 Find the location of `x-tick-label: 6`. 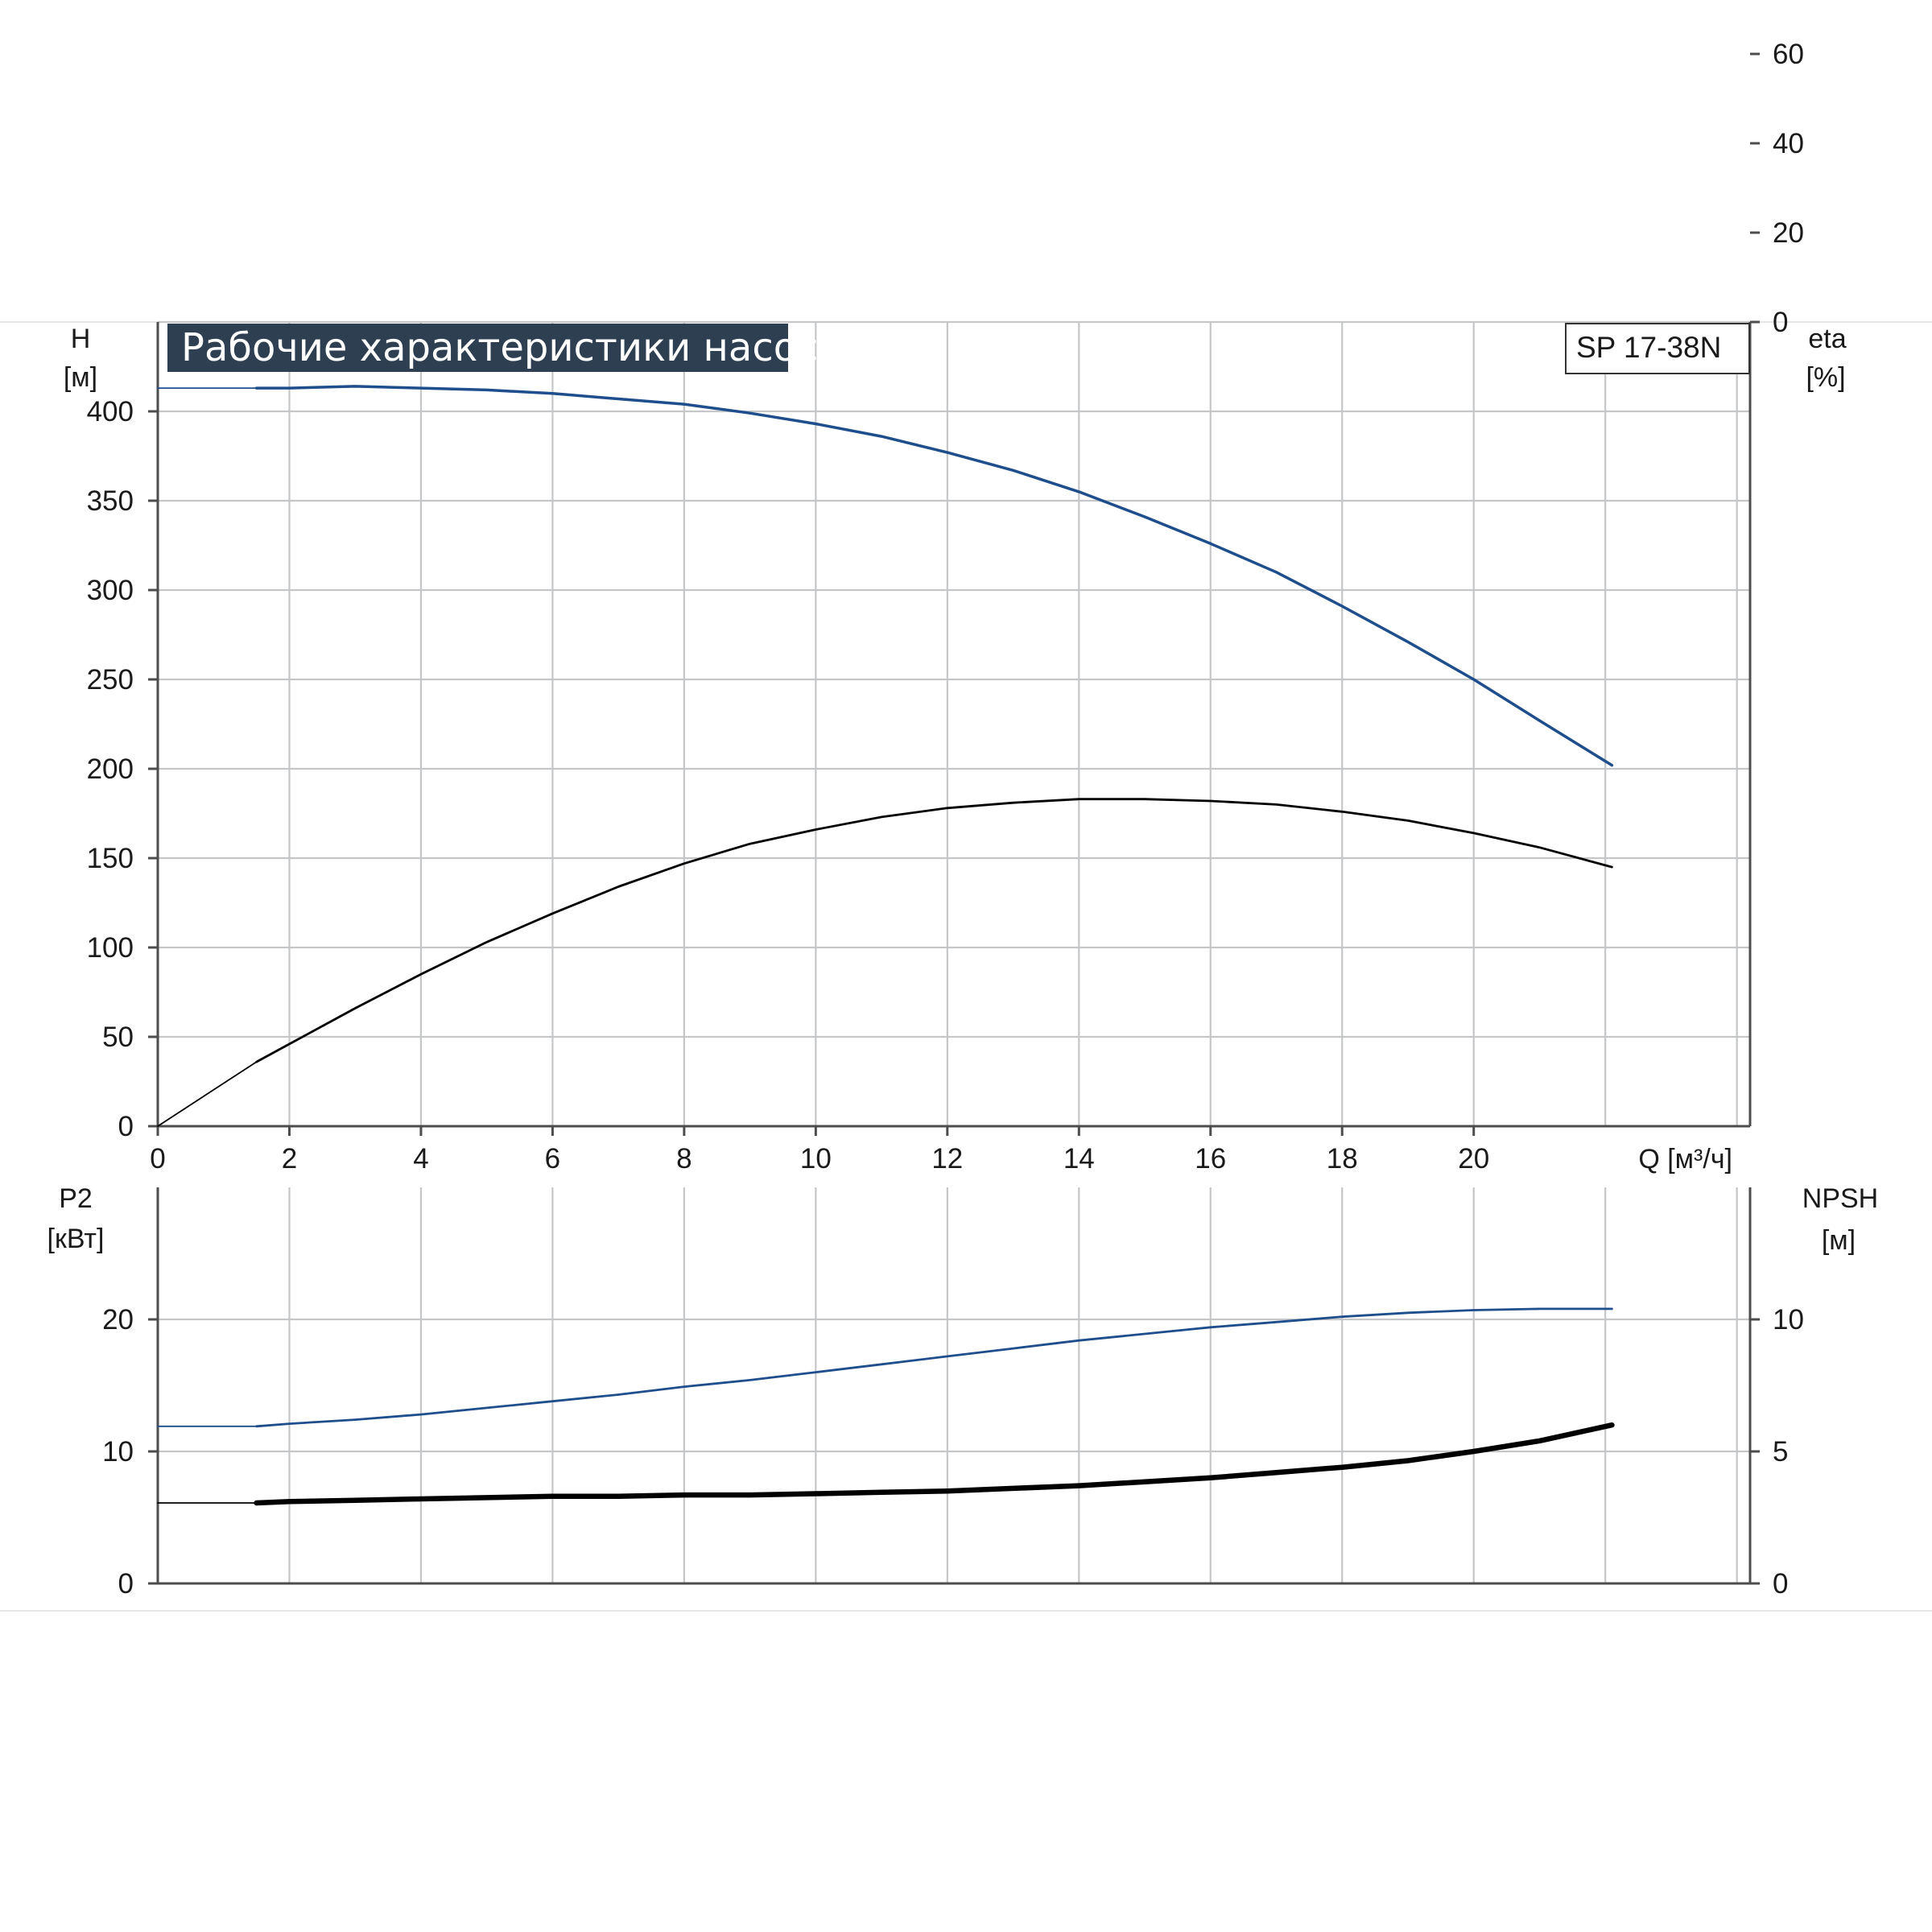

x-tick-label: 6 is located at coordinates (552, 1158).